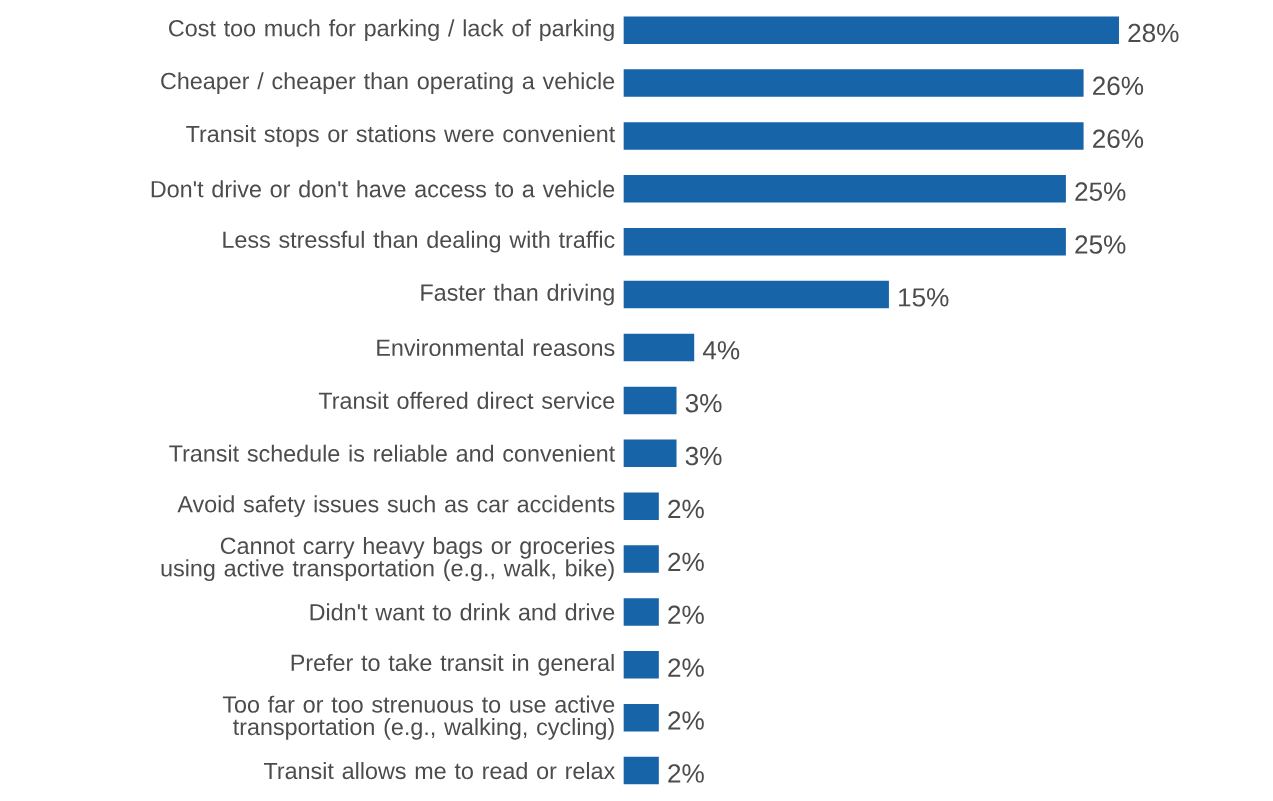 The height and width of the screenshot is (801, 1273). I want to click on y-tick-label: Transit stops or stations were convenient, so click(401, 136).